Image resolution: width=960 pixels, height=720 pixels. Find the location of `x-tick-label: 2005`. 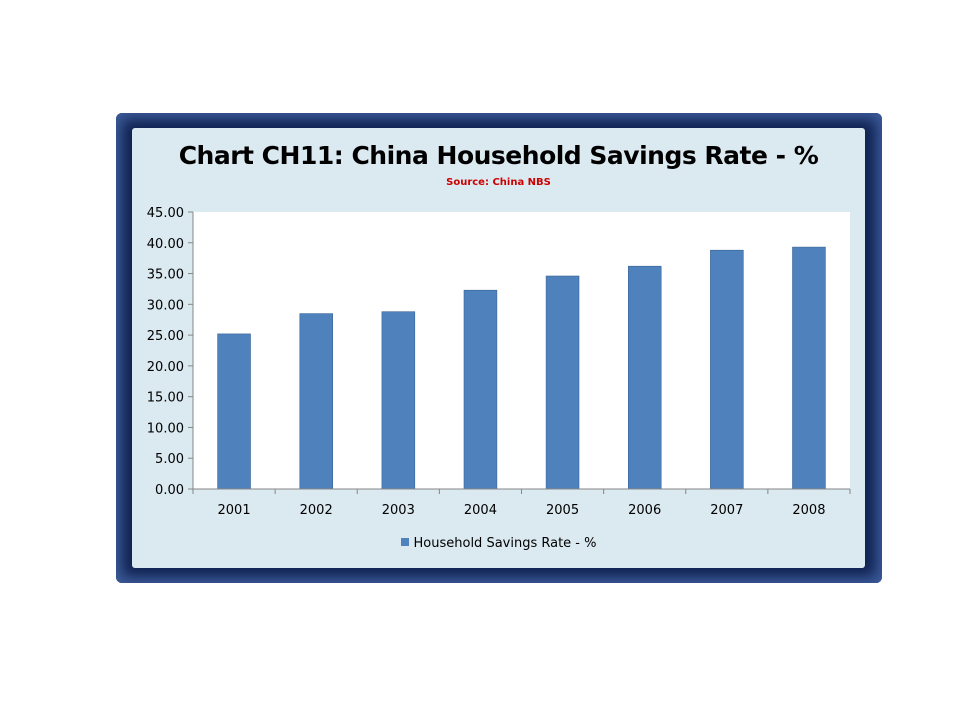

x-tick-label: 2005 is located at coordinates (562, 510).